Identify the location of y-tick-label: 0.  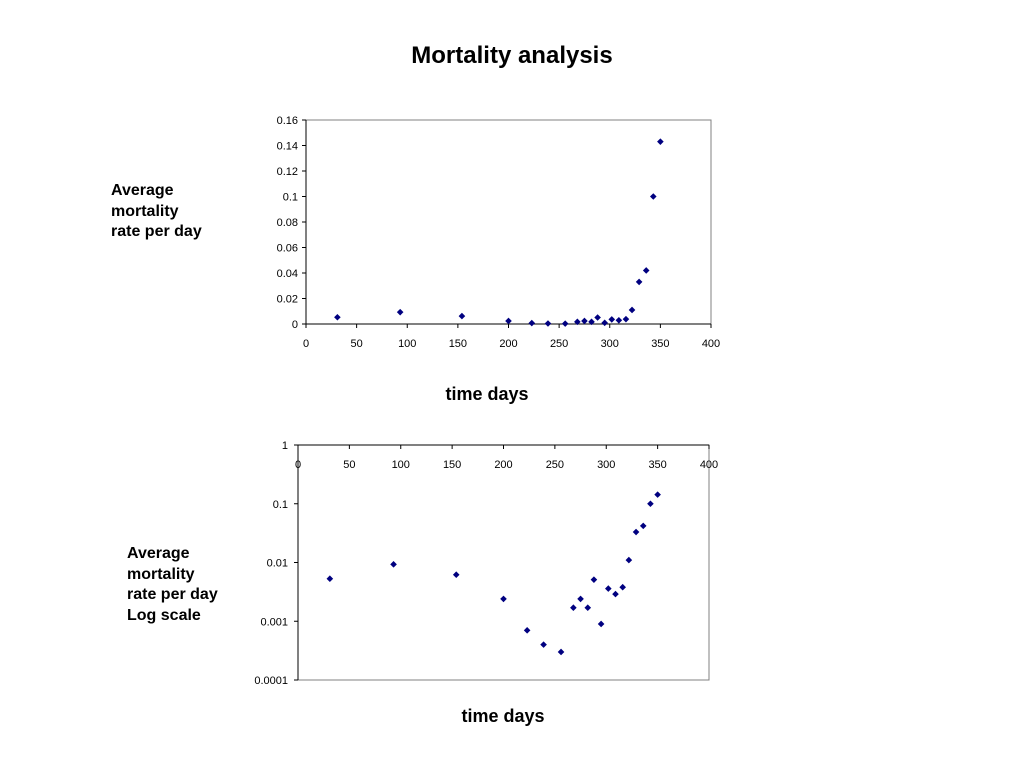
(295, 325).